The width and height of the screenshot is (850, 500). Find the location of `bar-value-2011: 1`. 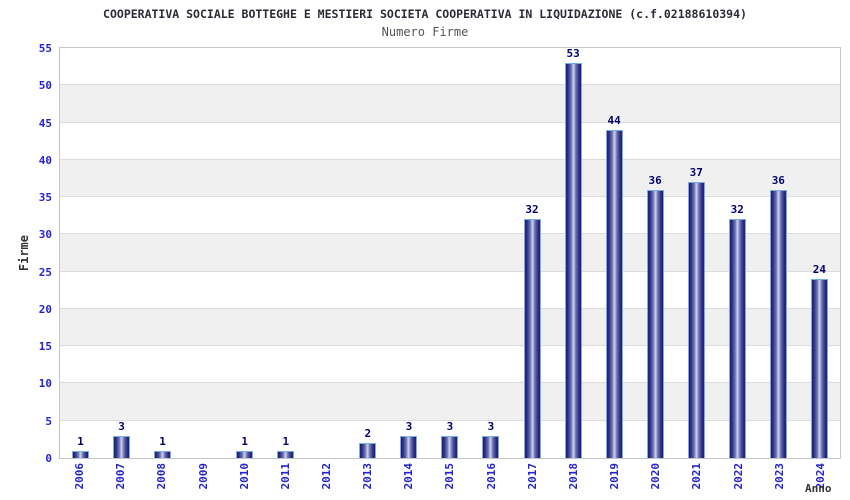

bar-value-2011: 1 is located at coordinates (286, 441).